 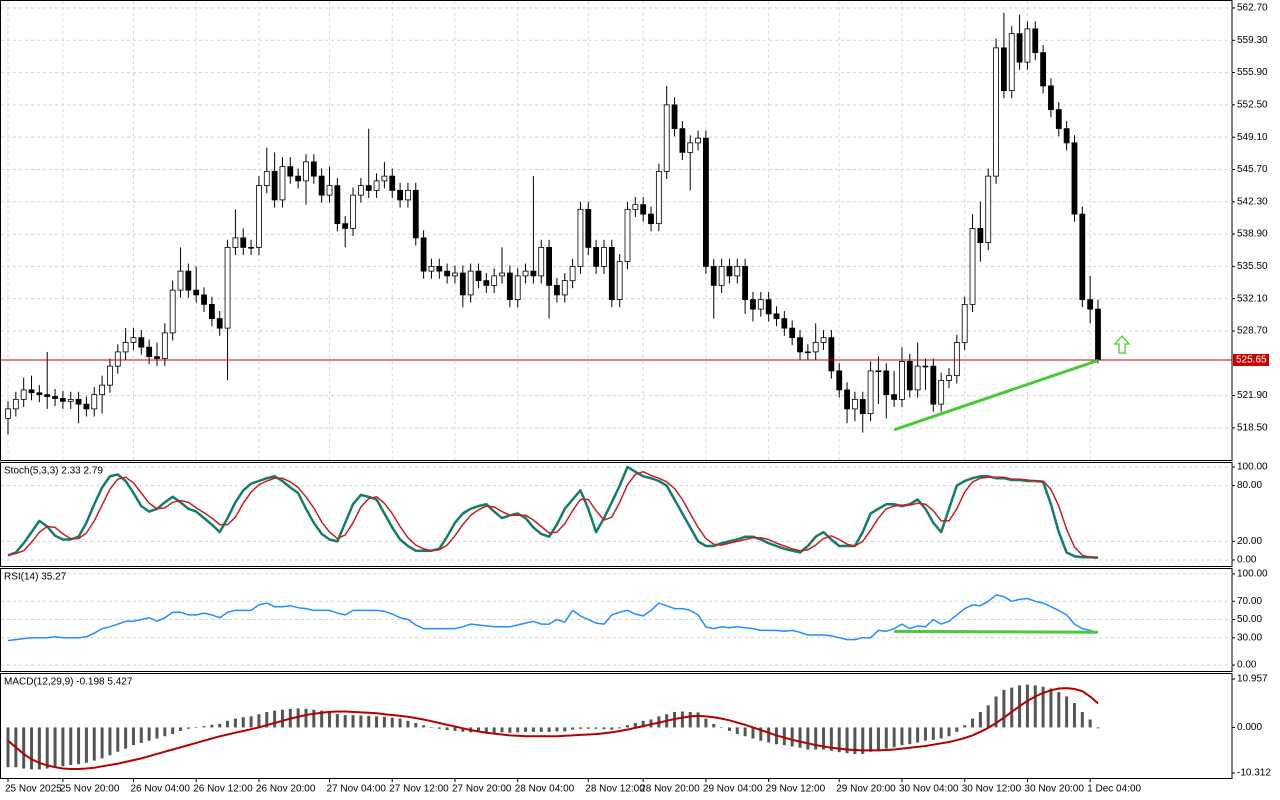 I want to click on buy-arrow, so click(x=1122, y=344).